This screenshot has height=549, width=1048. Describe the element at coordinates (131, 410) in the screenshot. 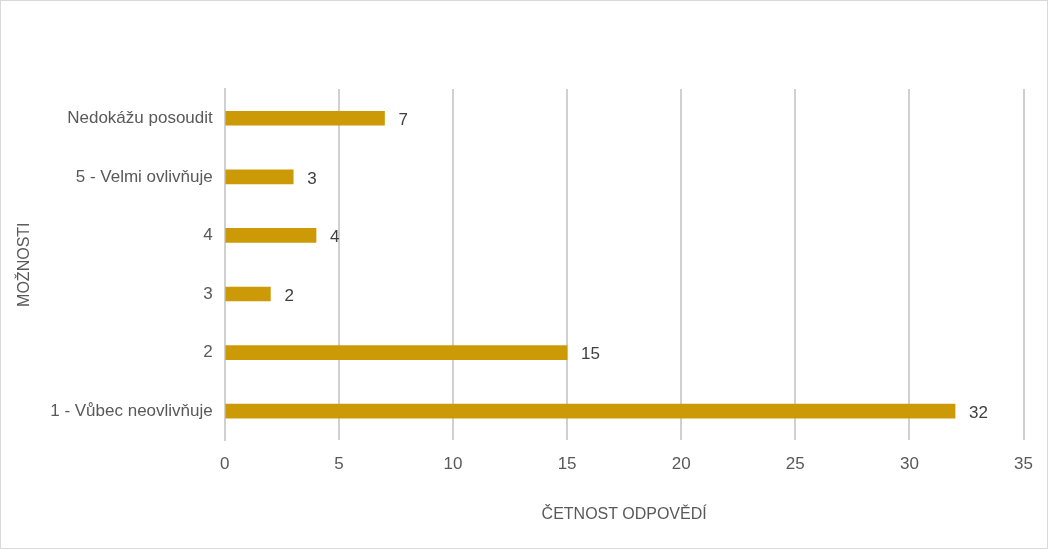

I see `y-tick-label: 1 - Vůbec neovlivňuje` at that location.